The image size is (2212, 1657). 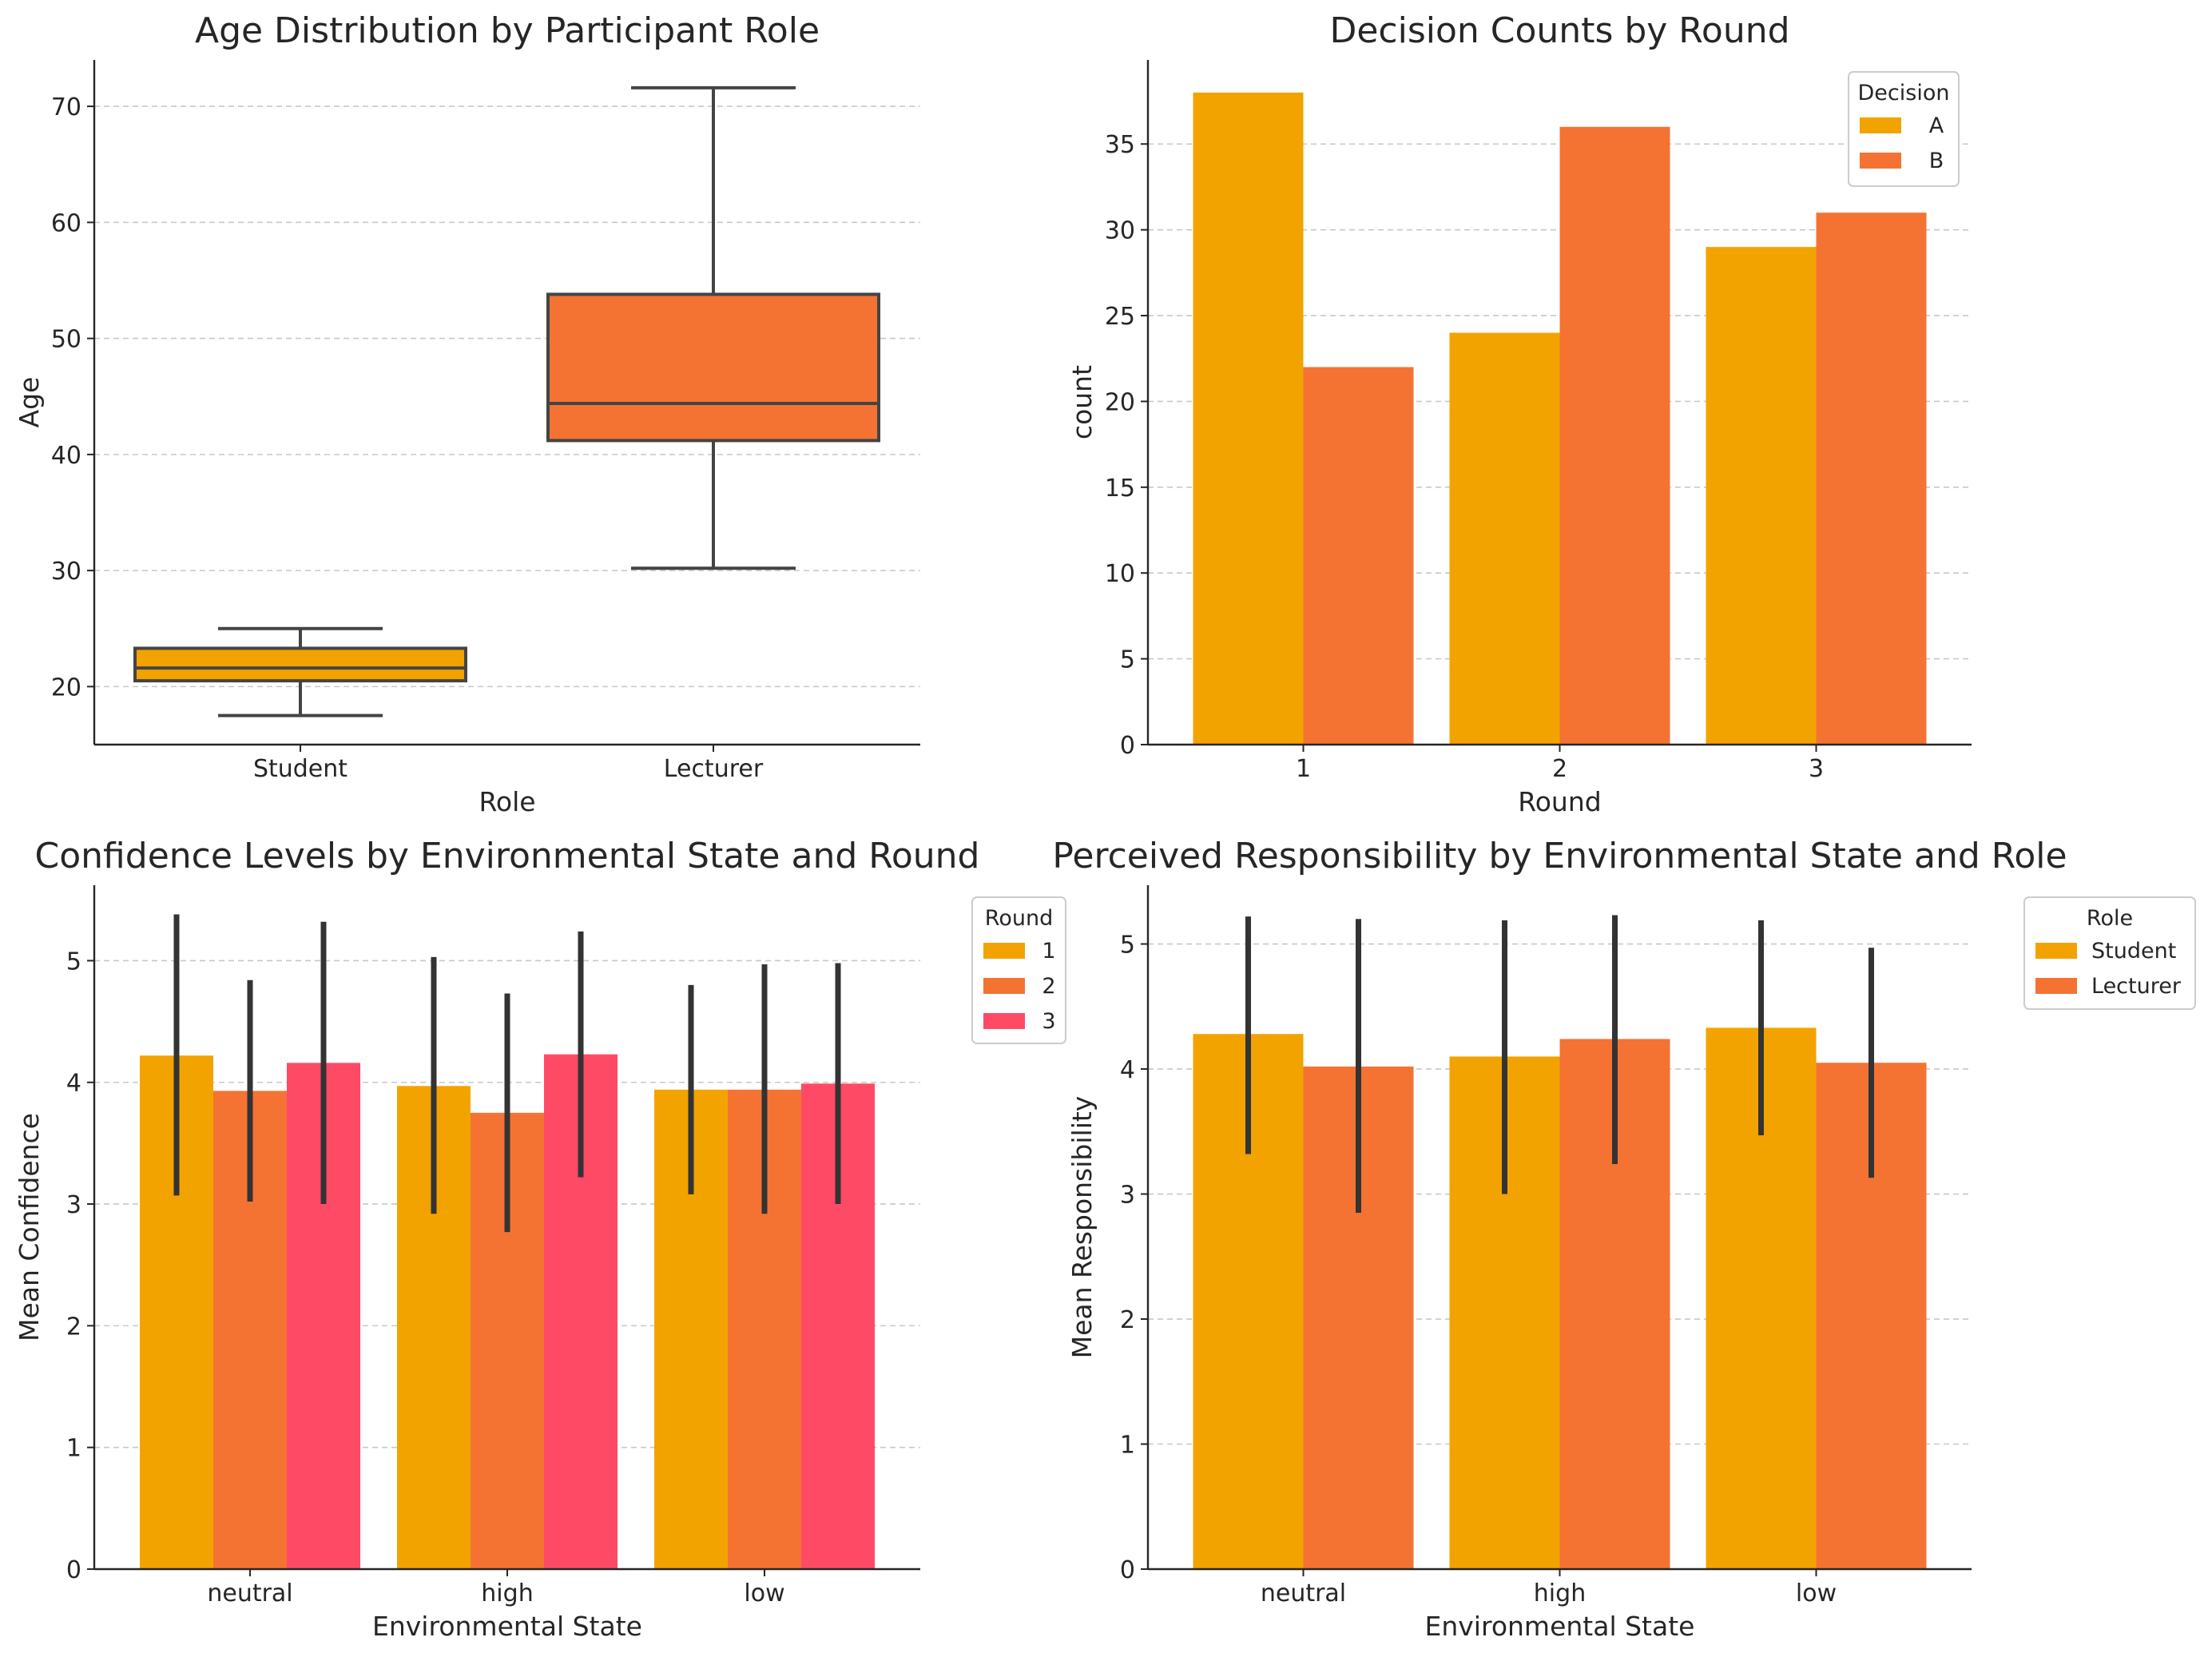 What do you see at coordinates (1120, 489) in the screenshot?
I see `y-tick-label: 15` at bounding box center [1120, 489].